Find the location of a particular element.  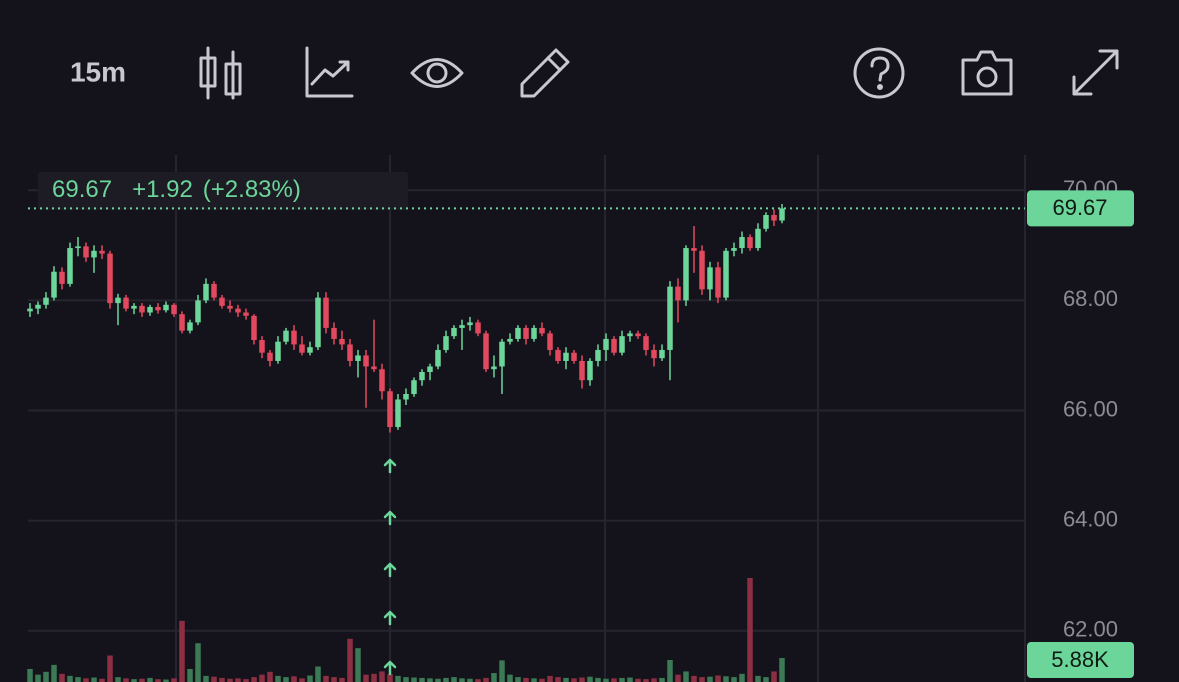

fullscreen-button is located at coordinates (1095, 72).